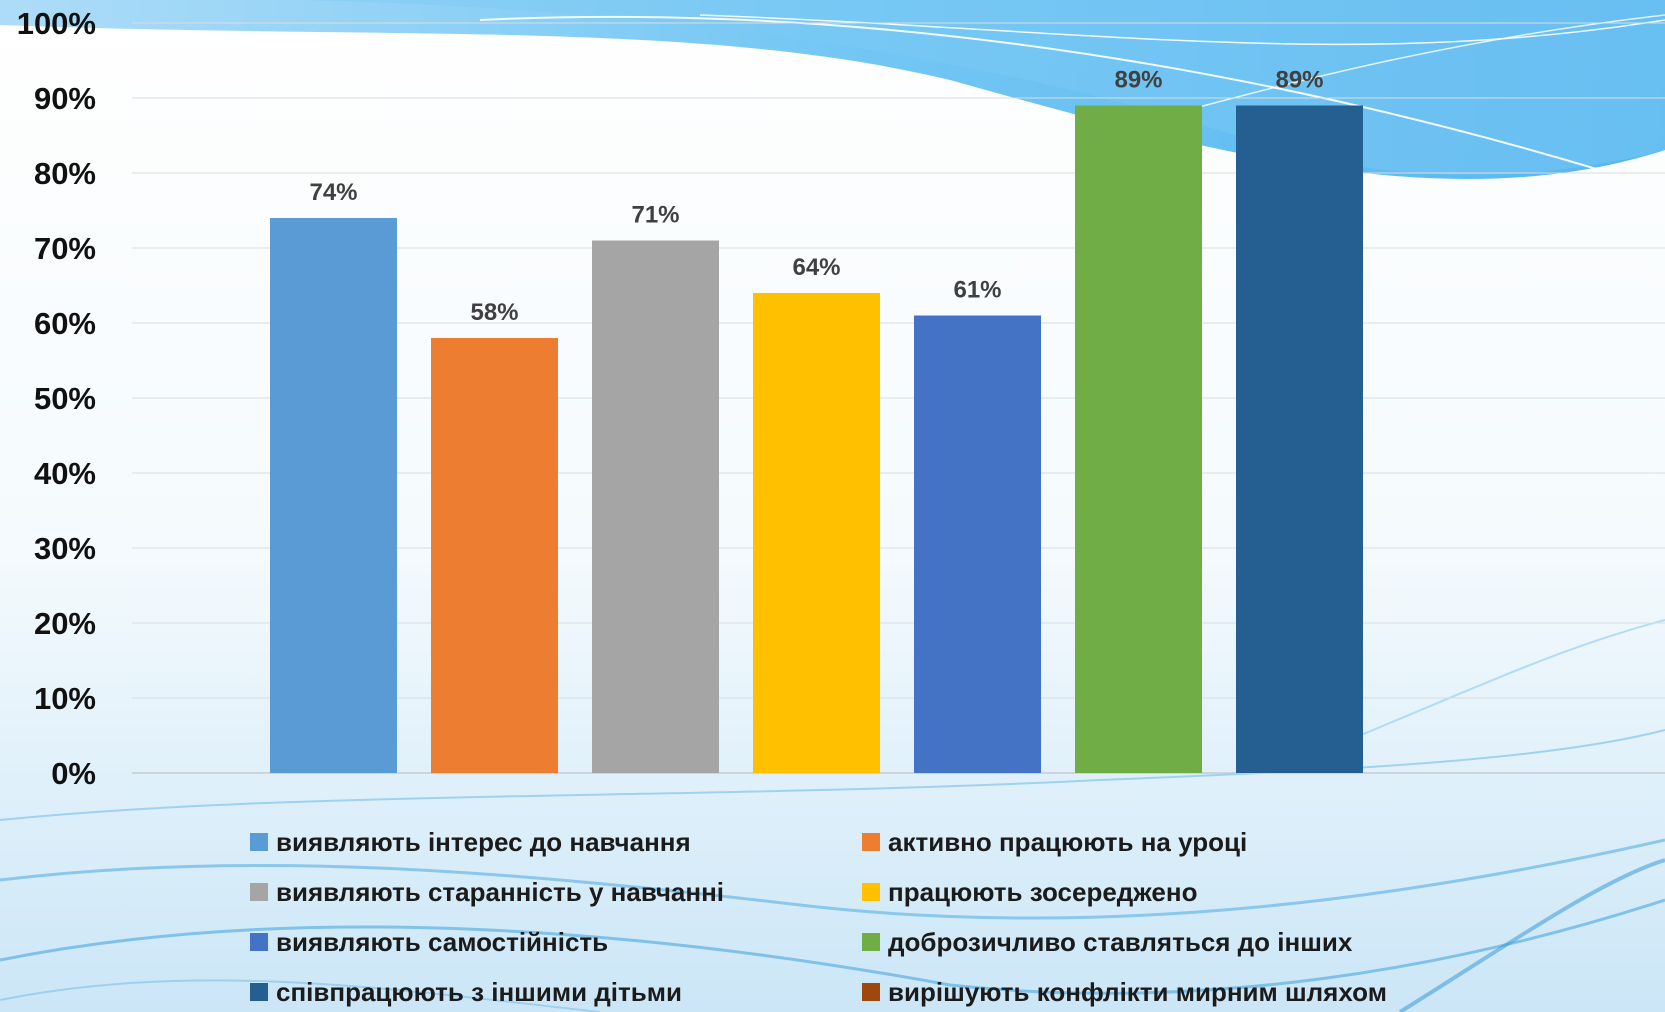 This screenshot has height=1012, width=1665. I want to click on y-tick-label: 100%, so click(56, 23).